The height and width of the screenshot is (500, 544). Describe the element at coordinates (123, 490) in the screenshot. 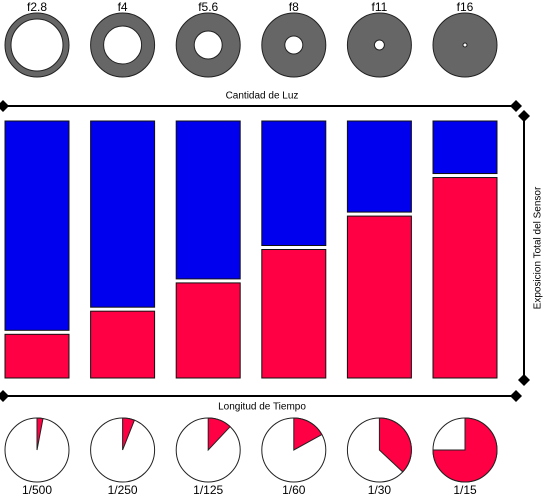

I see `shutter-label: 1/250` at that location.